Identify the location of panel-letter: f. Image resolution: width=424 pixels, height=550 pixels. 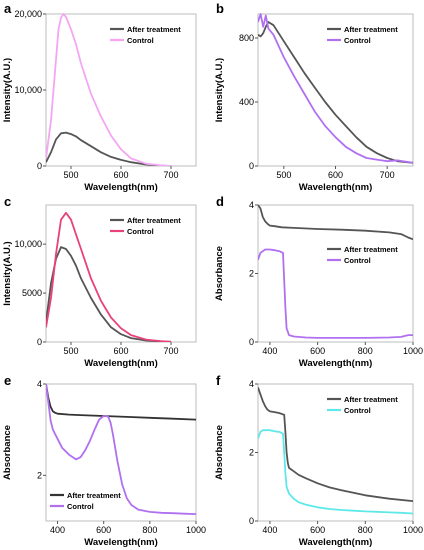
(218, 380).